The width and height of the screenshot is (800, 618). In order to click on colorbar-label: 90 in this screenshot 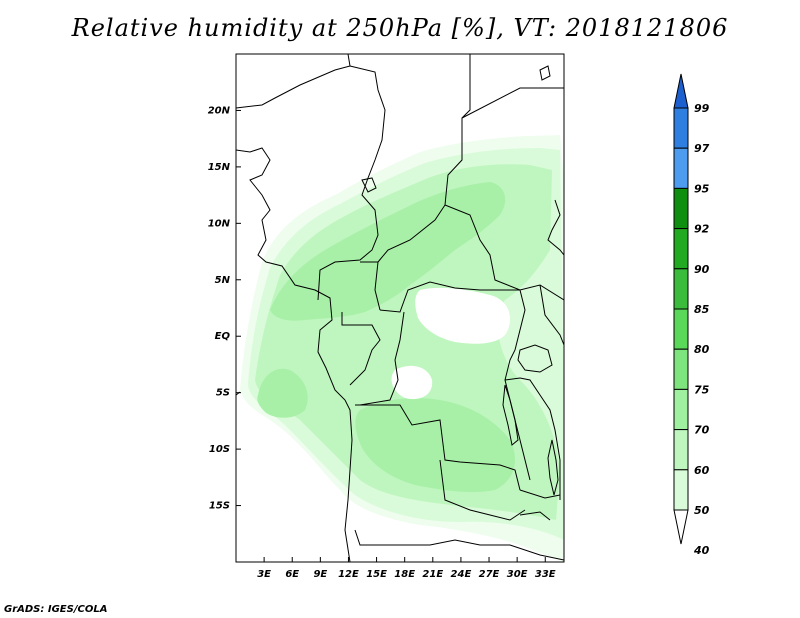, I will do `click(702, 269)`.